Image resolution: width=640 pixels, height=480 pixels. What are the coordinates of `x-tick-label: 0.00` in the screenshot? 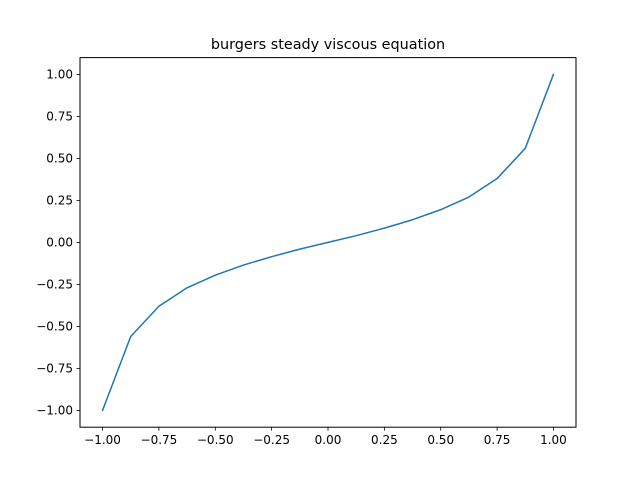 It's located at (328, 440).